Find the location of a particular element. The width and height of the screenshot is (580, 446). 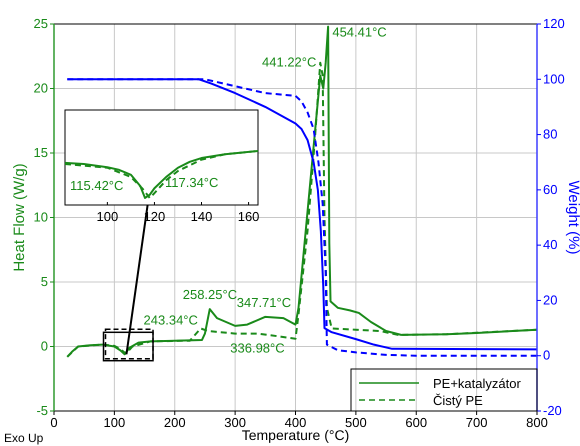

y2-axis-title: Weight (%) is located at coordinates (572, 217).